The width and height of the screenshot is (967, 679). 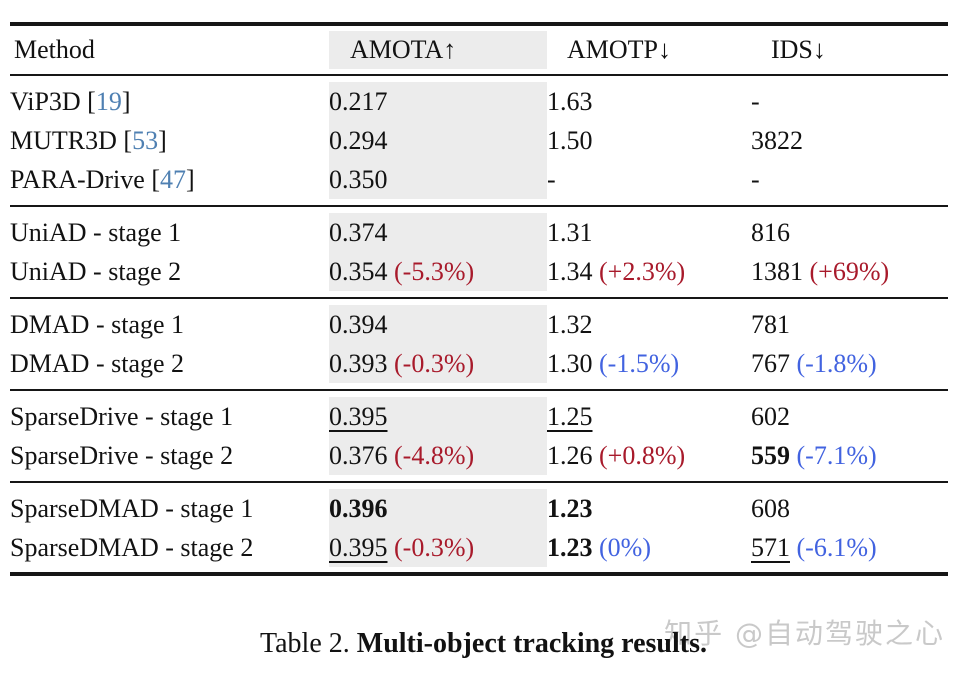 I want to click on amotp-cell: 1.34 (+2.3%), so click(x=649, y=271).